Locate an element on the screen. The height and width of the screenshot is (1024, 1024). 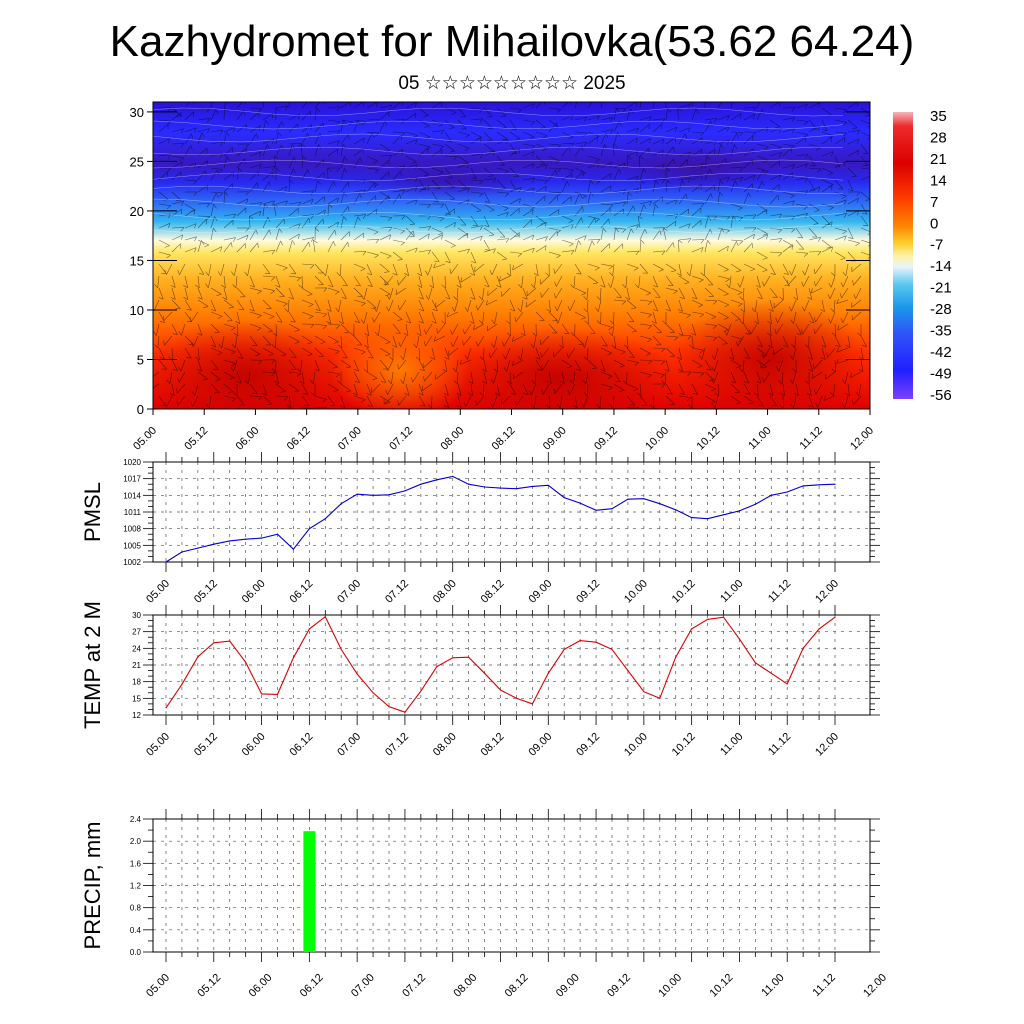
x-tick-label: 11.00 is located at coordinates (731, 744).